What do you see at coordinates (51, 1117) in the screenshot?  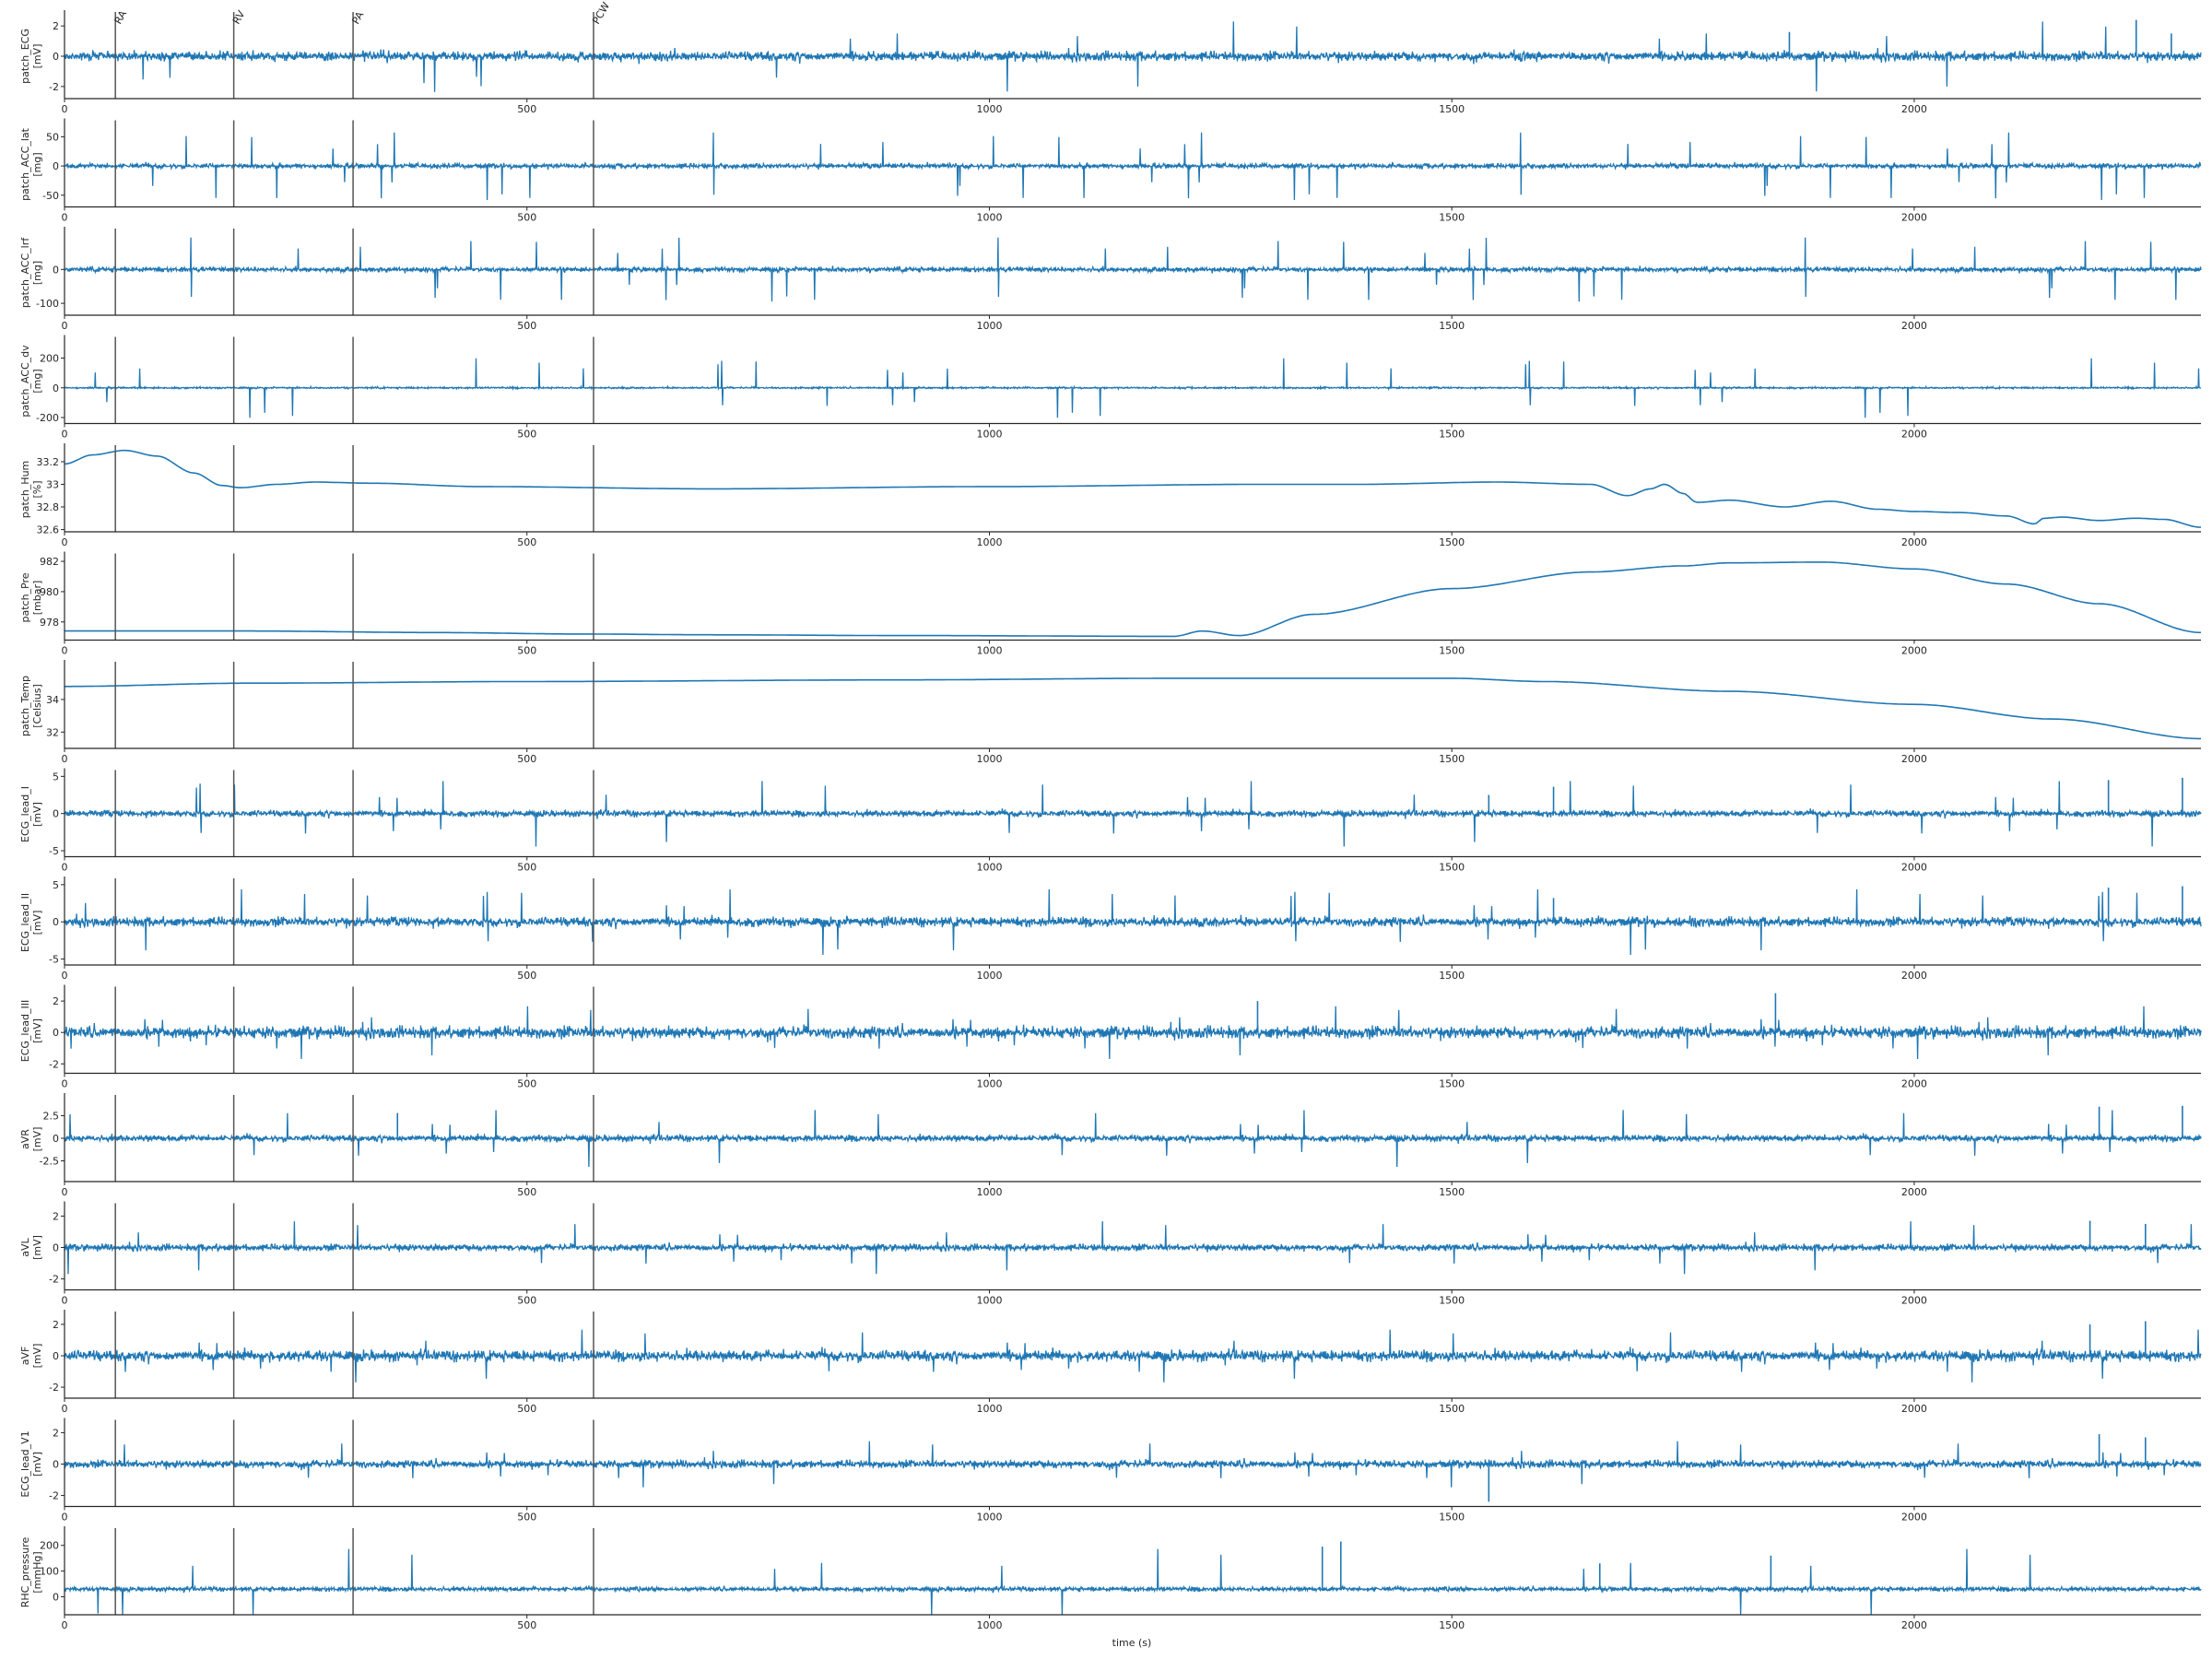 I see `y-tick-label: 2.5` at bounding box center [51, 1117].